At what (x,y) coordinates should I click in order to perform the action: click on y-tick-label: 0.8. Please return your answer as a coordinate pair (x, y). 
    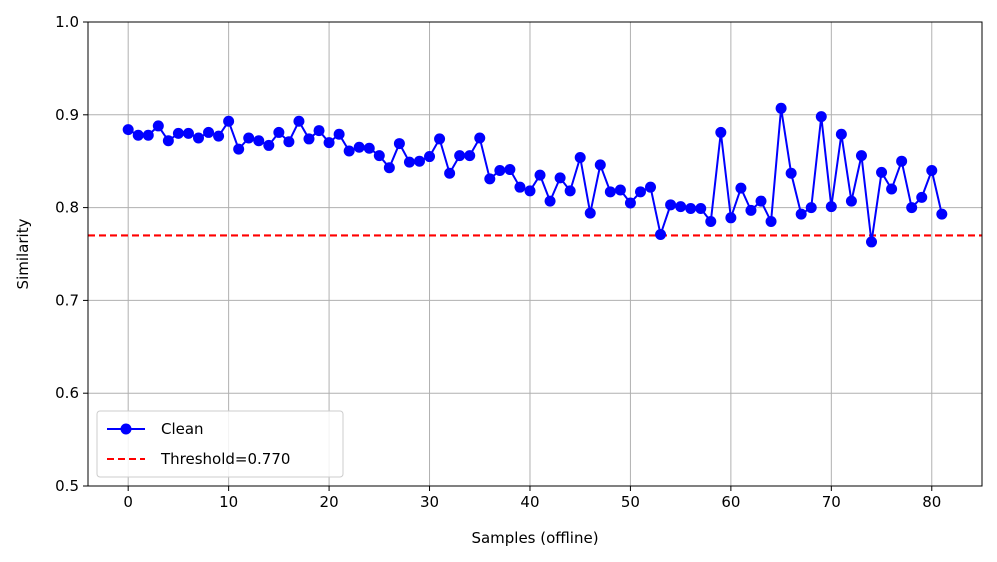
    Looking at the image, I should click on (67, 208).